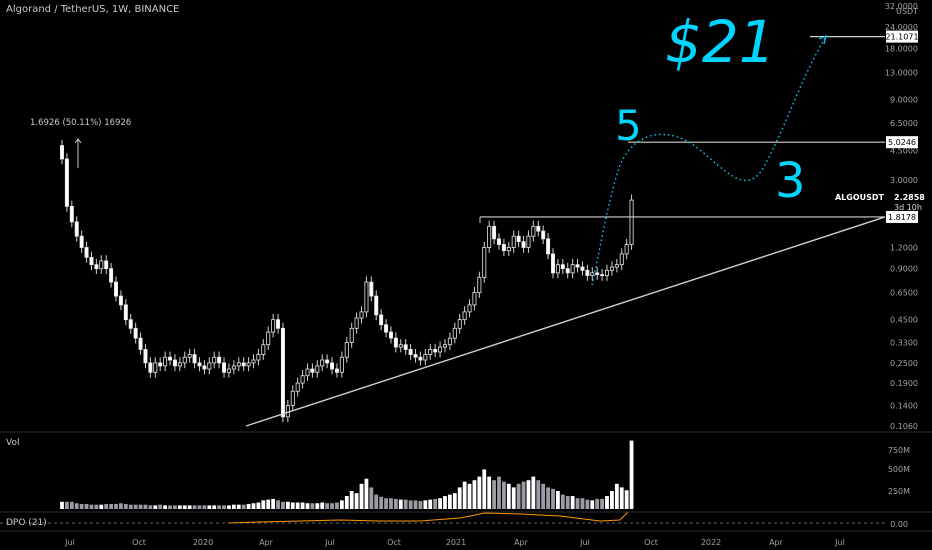 The height and width of the screenshot is (550, 932). What do you see at coordinates (904, 363) in the screenshot?
I see `price-tick: 0.2500` at bounding box center [904, 363].